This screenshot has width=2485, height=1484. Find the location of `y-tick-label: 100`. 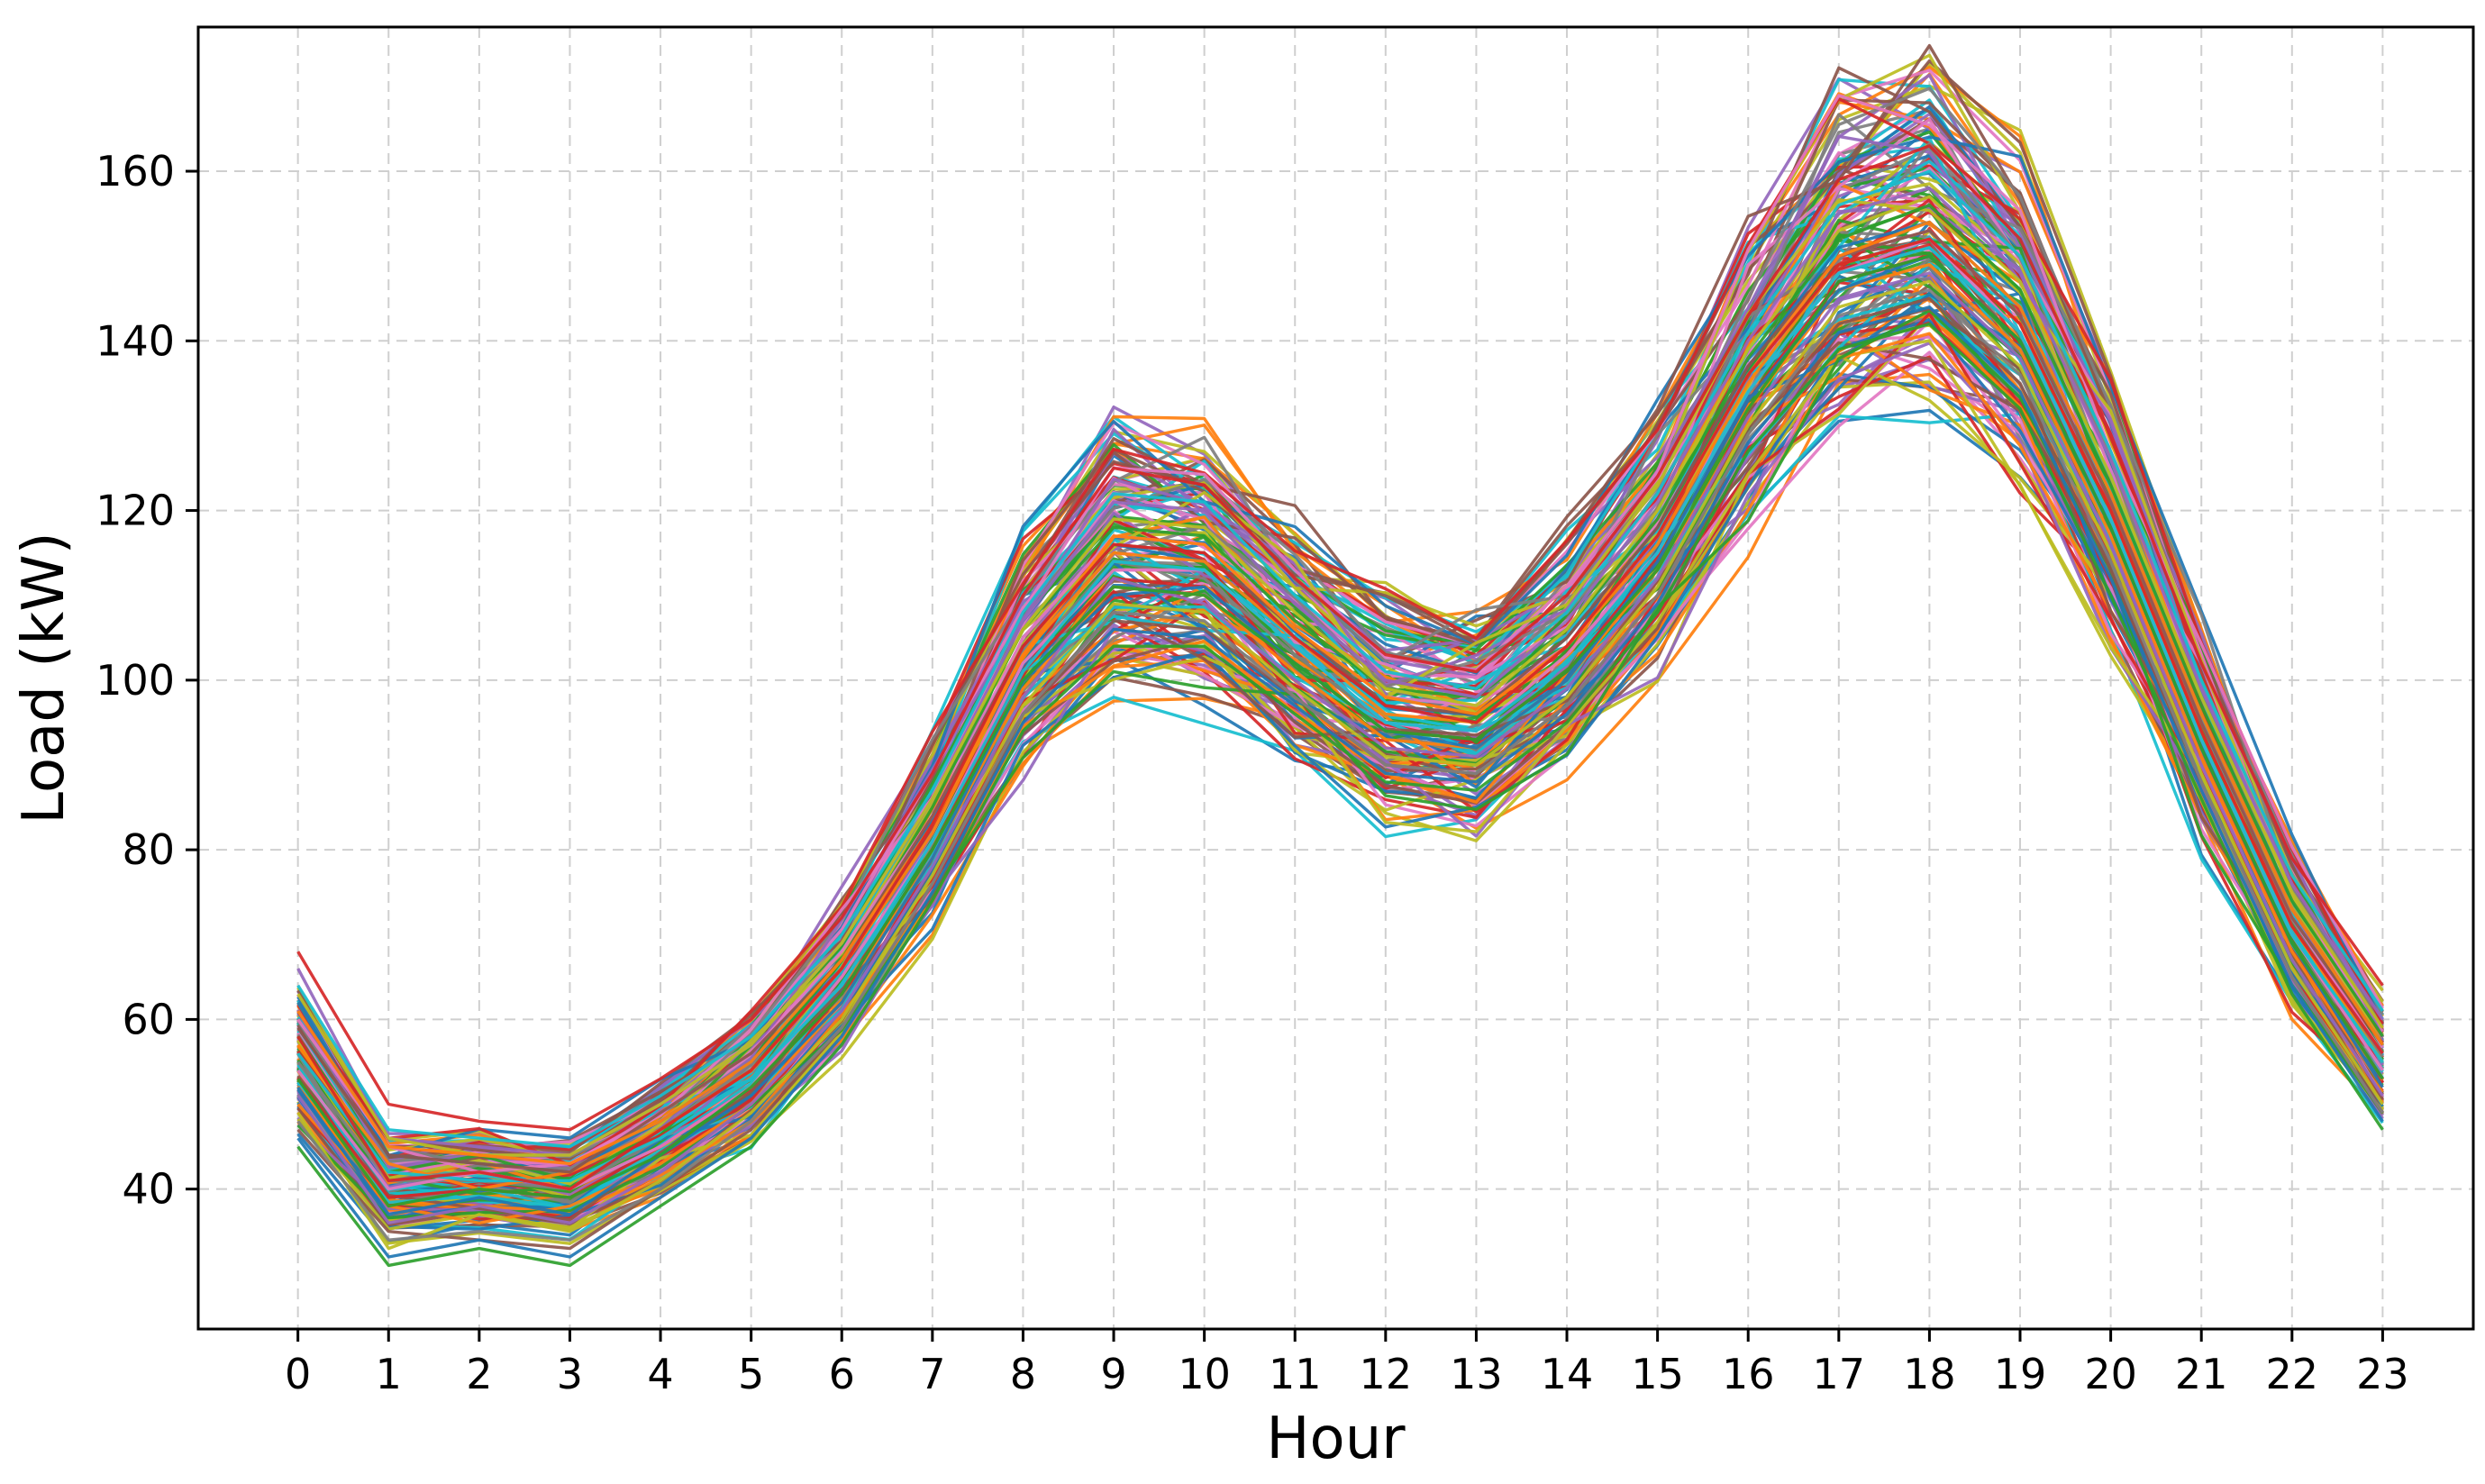

y-tick-label: 100 is located at coordinates (135, 680).